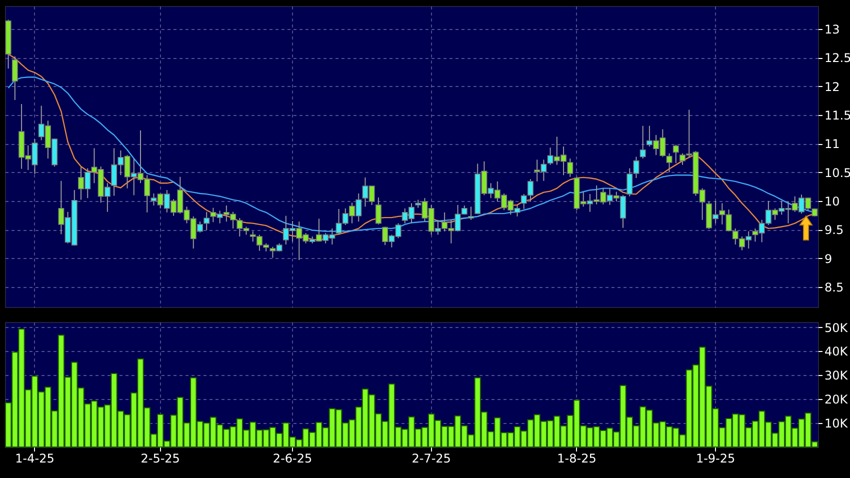 Image resolution: width=850 pixels, height=478 pixels. Describe the element at coordinates (431, 459) in the screenshot. I see `x-tick-label: 2-7-25` at that location.